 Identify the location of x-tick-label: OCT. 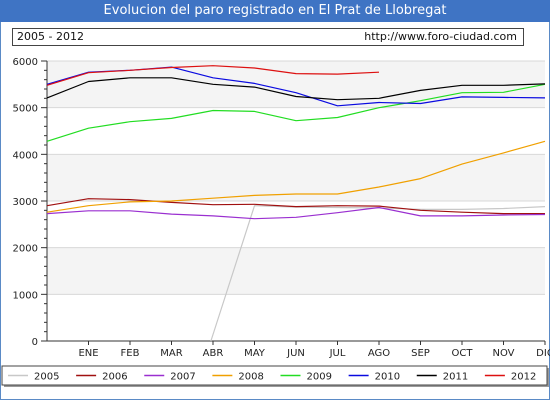
(463, 353).